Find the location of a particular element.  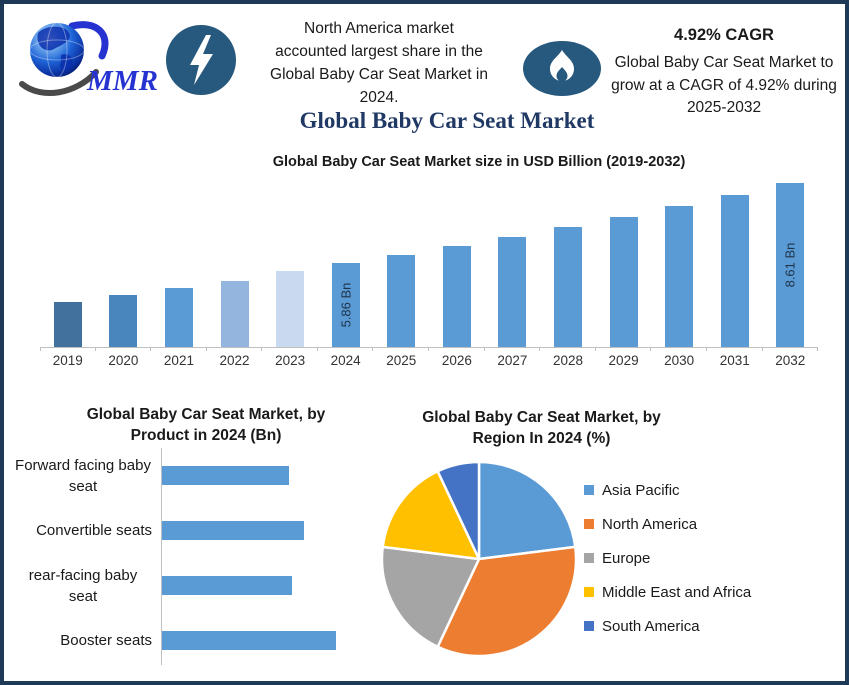

bar-2020 is located at coordinates (123, 321).